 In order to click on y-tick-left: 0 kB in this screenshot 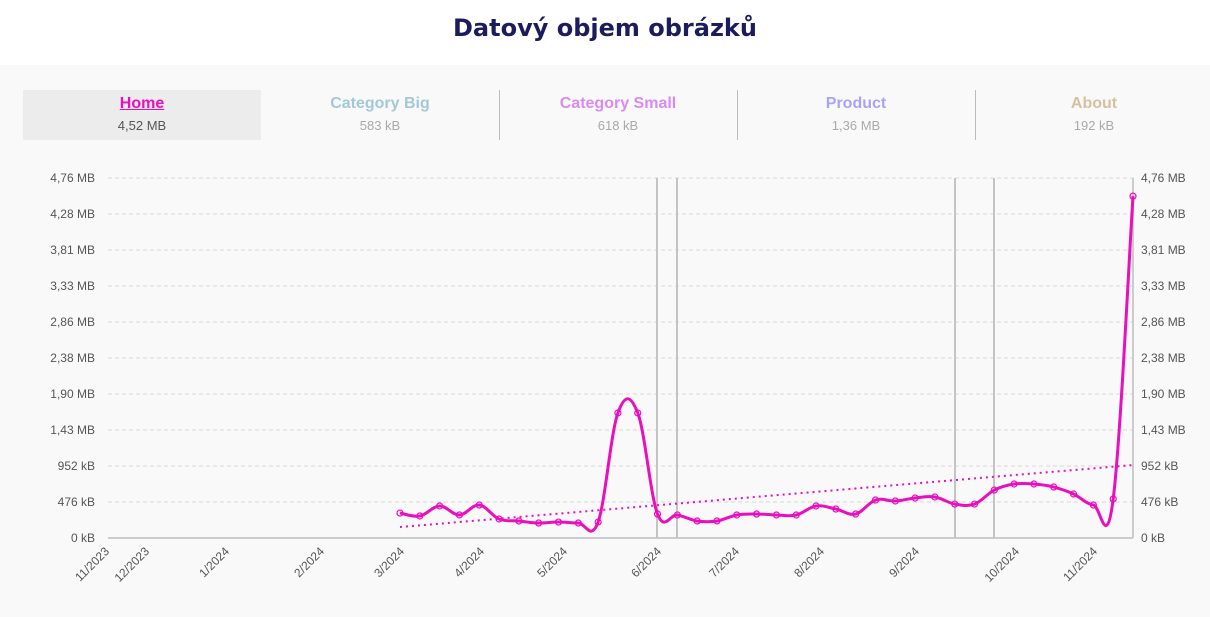, I will do `click(83, 538)`.